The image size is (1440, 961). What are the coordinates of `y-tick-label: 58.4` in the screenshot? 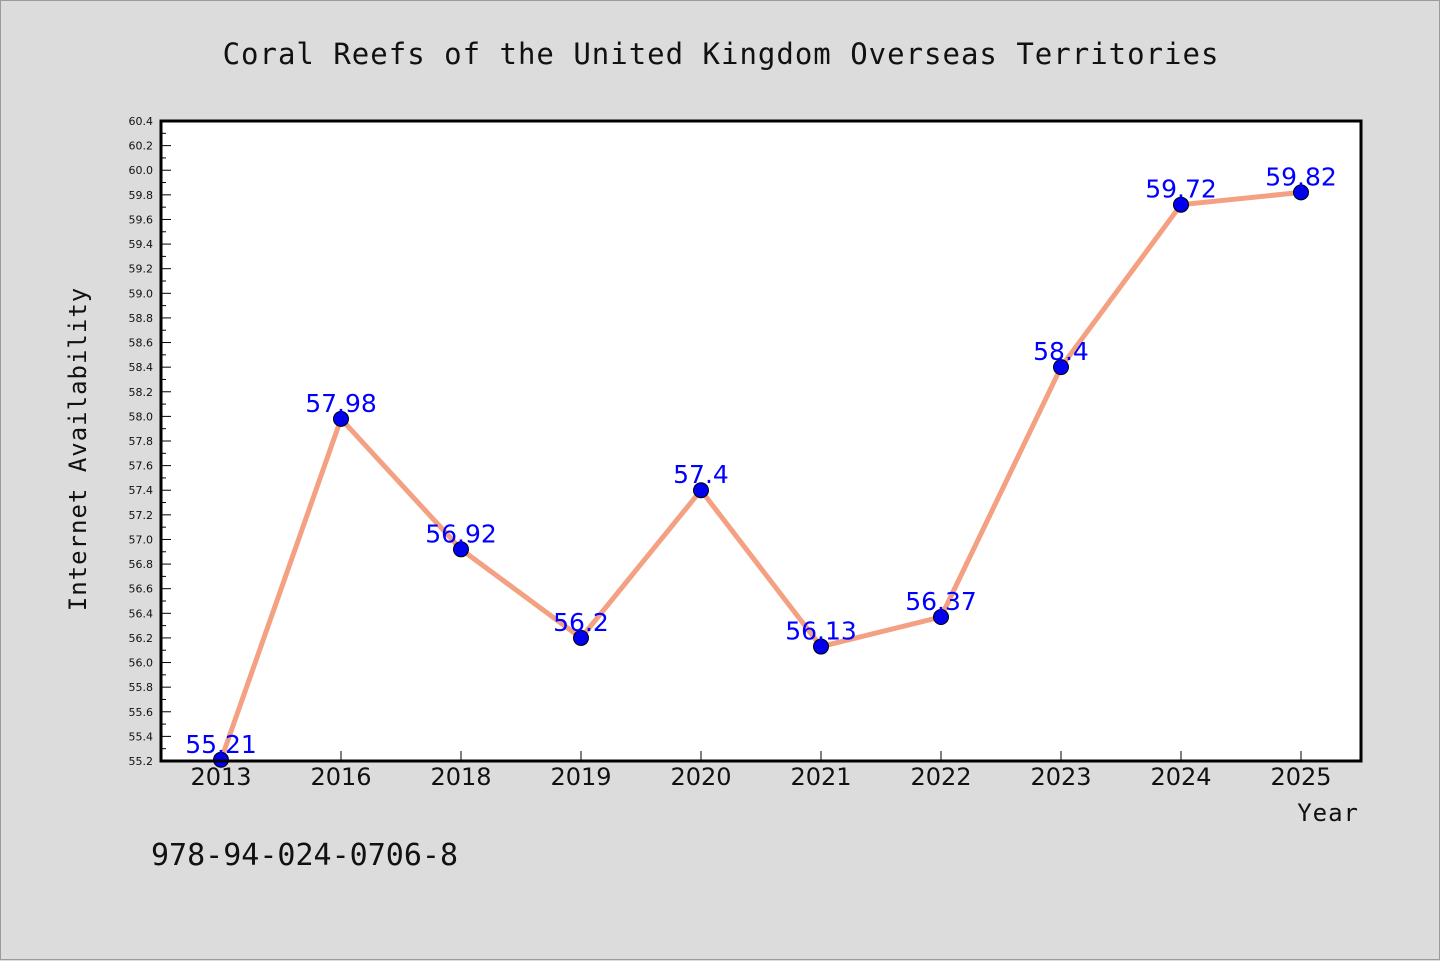 It's located at (141, 367).